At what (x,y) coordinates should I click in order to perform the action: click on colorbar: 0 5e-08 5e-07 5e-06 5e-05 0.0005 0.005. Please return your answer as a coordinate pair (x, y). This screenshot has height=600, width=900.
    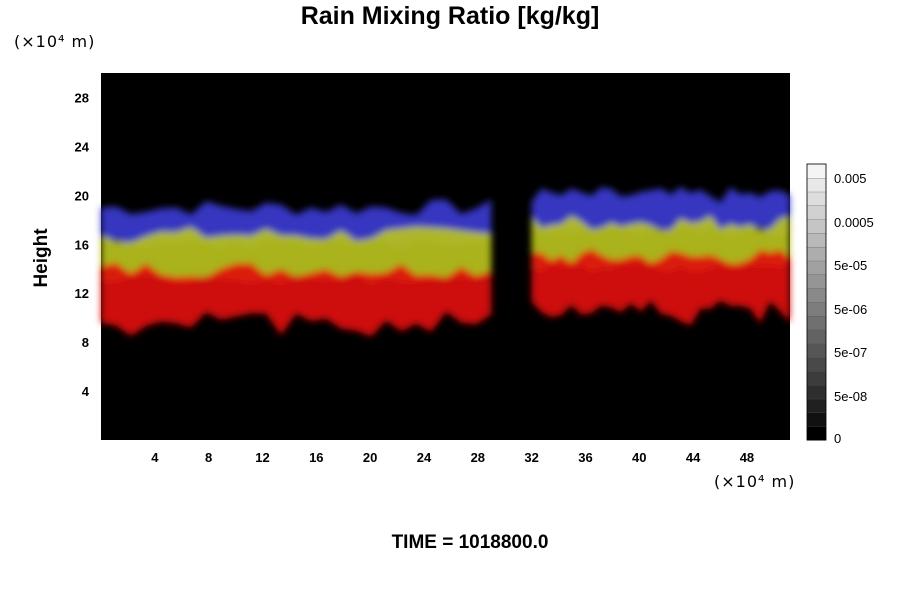
    Looking at the image, I should click on (840, 304).